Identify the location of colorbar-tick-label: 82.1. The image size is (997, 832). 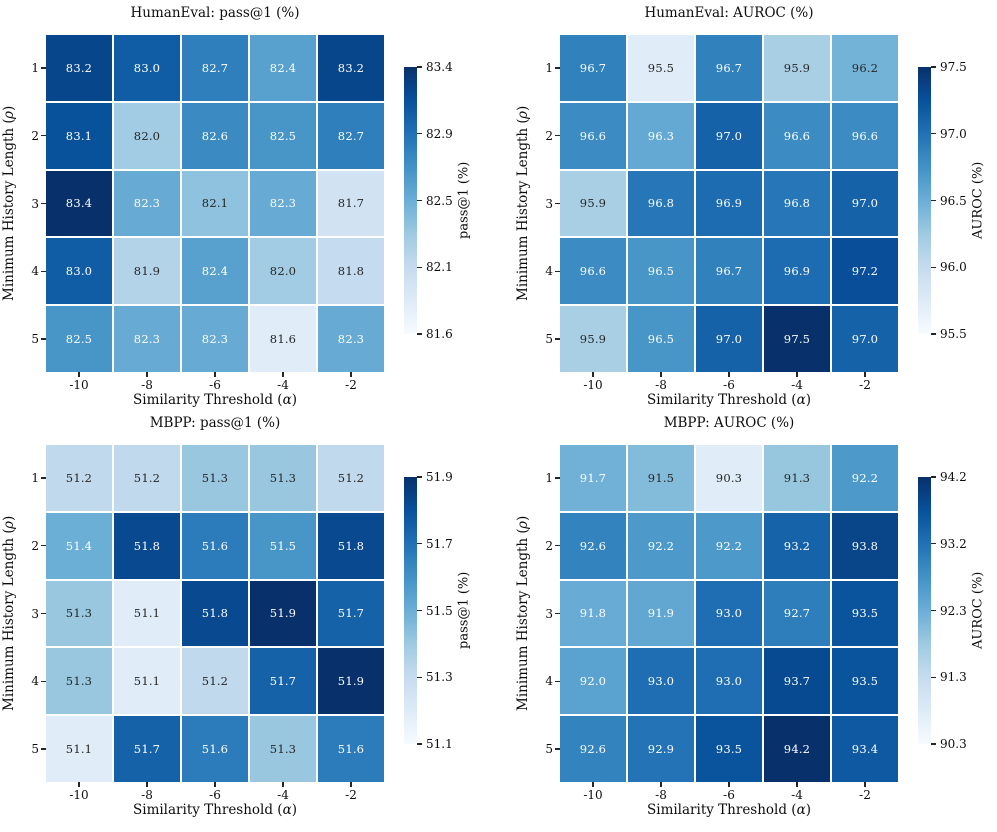
(439, 267).